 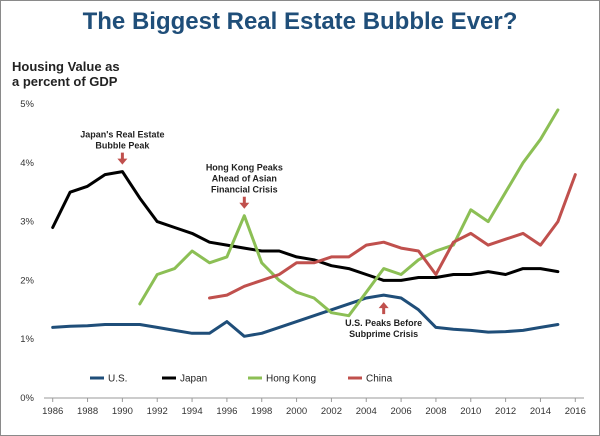 I want to click on x-tick-label: 1986, so click(x=52, y=411).